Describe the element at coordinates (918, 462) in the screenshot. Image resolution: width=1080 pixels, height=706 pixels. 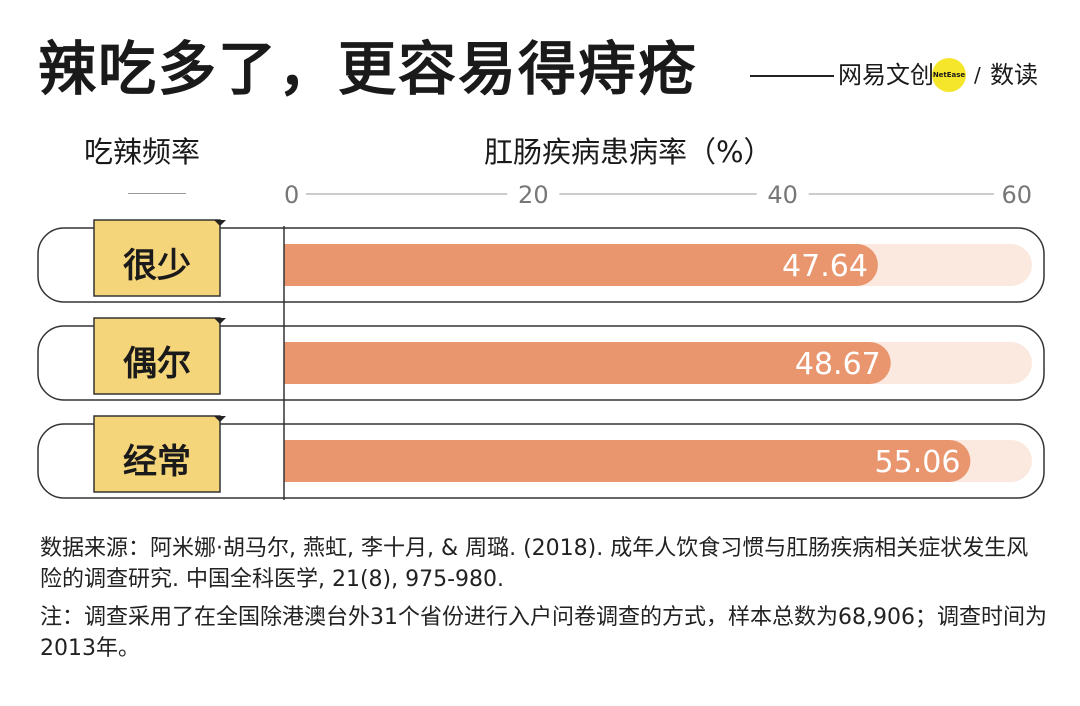
I see `bar-value-label: 55.06` at that location.